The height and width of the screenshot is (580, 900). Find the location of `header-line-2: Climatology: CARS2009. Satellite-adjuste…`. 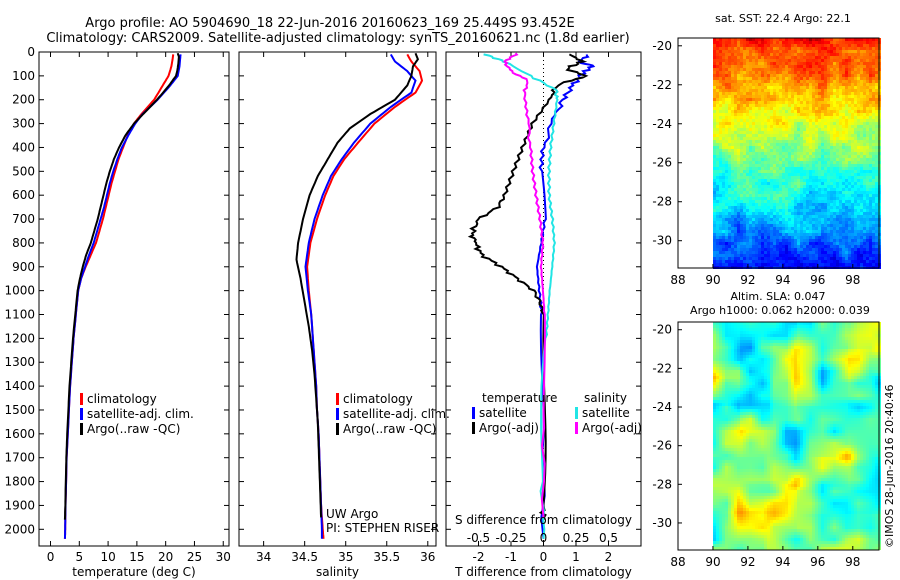

header-line-2: Climatology: CARS2009. Satellite-adjuste… is located at coordinates (337, 38).